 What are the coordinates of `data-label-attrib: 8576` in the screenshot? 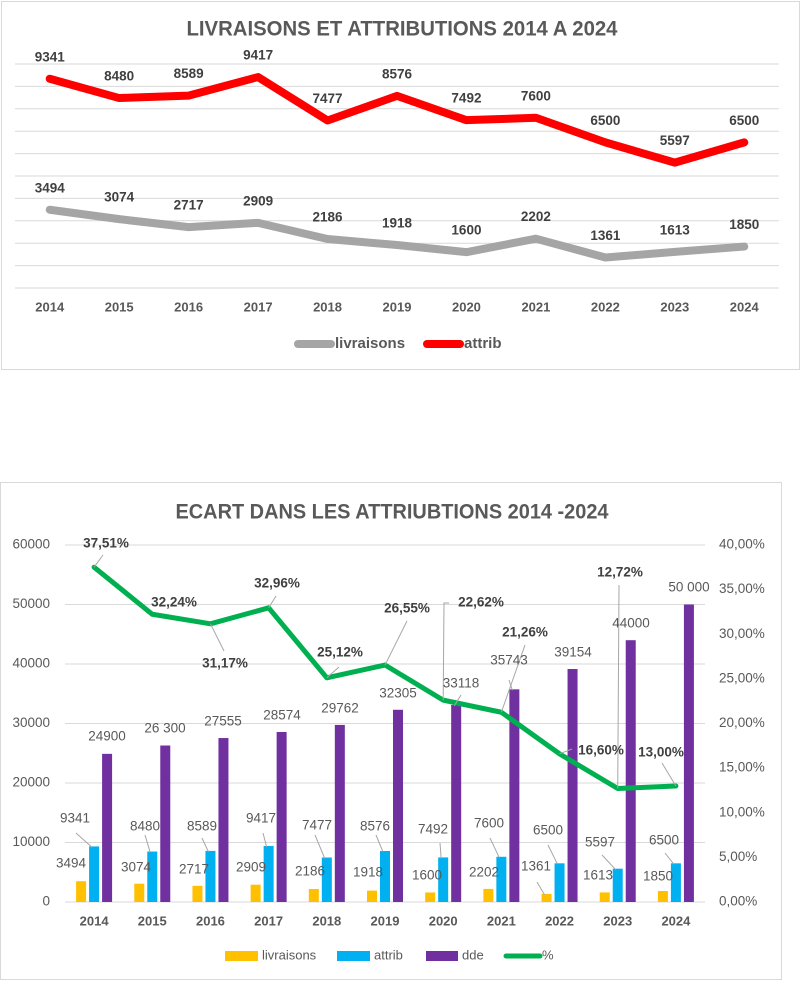 It's located at (375, 826).